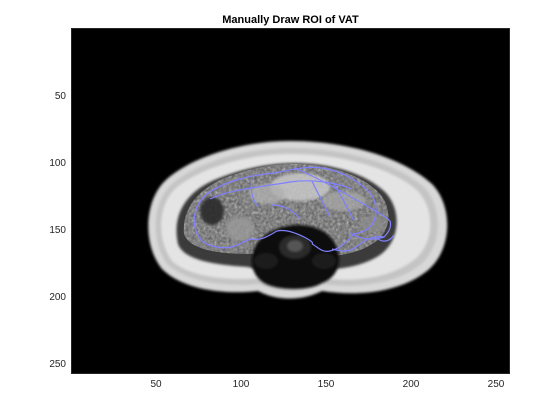 The width and height of the screenshot is (560, 420). What do you see at coordinates (156, 384) in the screenshot?
I see `x-tick-label: 50` at bounding box center [156, 384].